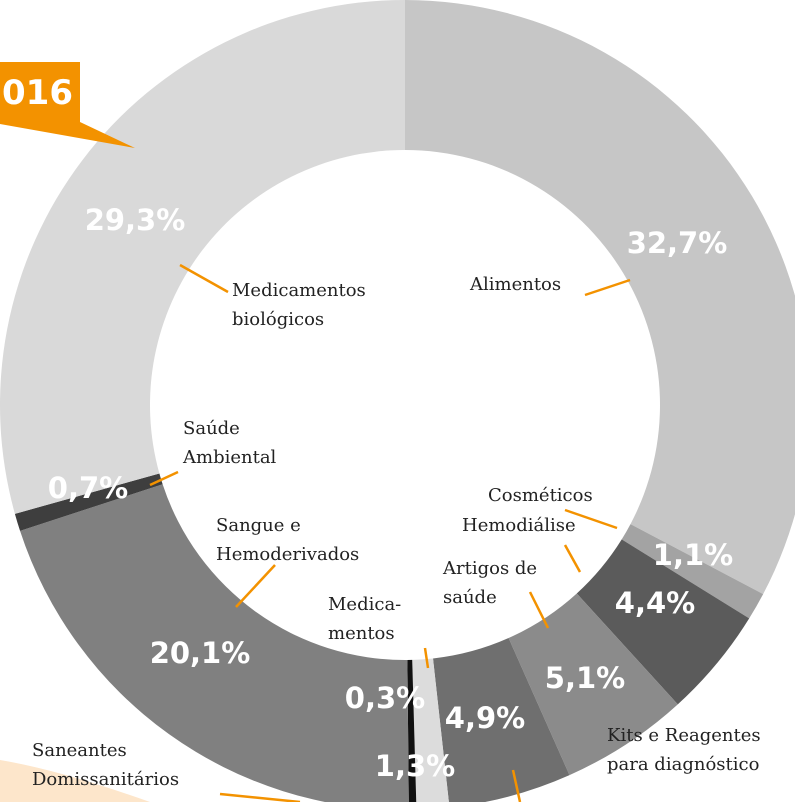 Image resolution: width=795 pixels, height=802 pixels. I want to click on category-label: Hemodiálise, so click(519, 525).